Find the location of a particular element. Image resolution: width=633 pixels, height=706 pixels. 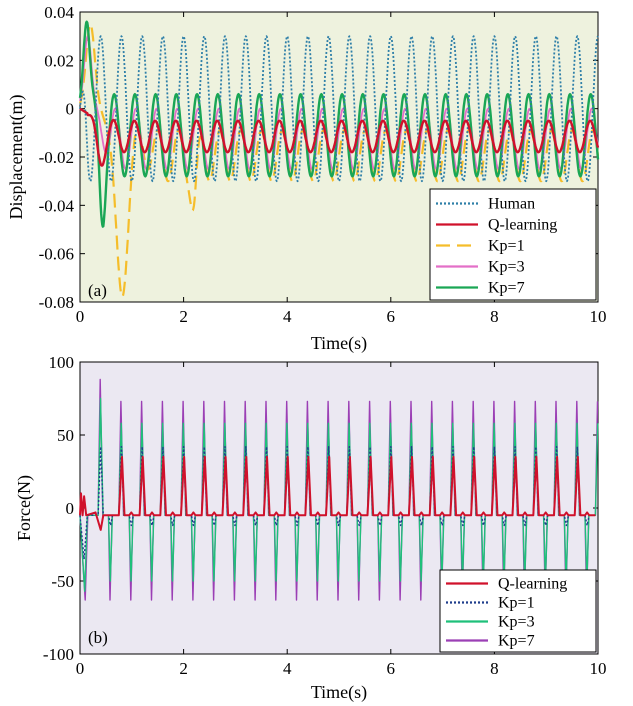

y-axis-label-a: Displacement(m) is located at coordinates (16, 157).